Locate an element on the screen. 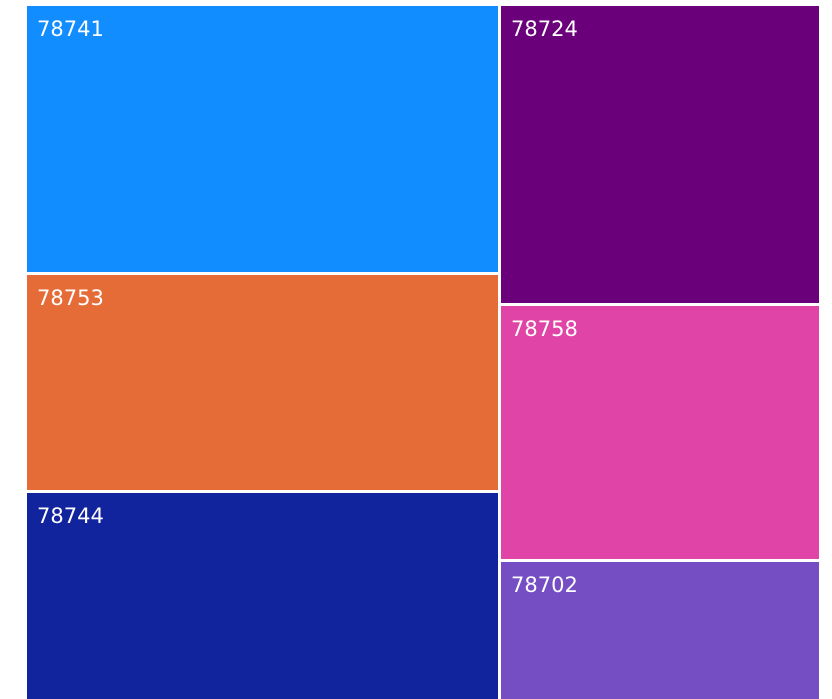  treemap-tile-label: 78724 is located at coordinates (544, 29).